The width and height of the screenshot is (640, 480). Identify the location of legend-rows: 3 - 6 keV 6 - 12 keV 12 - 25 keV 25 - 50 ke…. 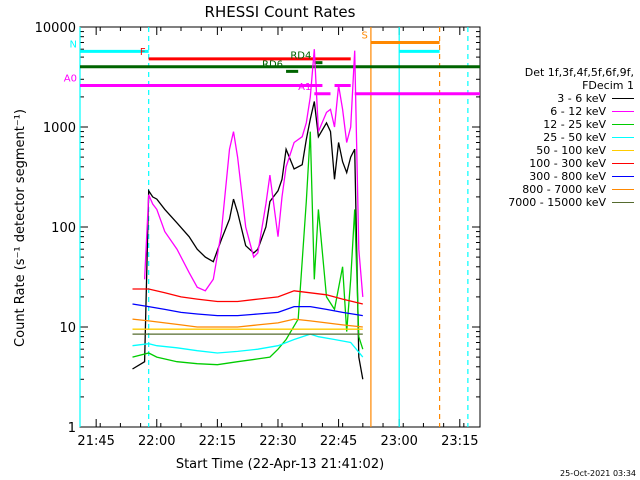
(559, 150).